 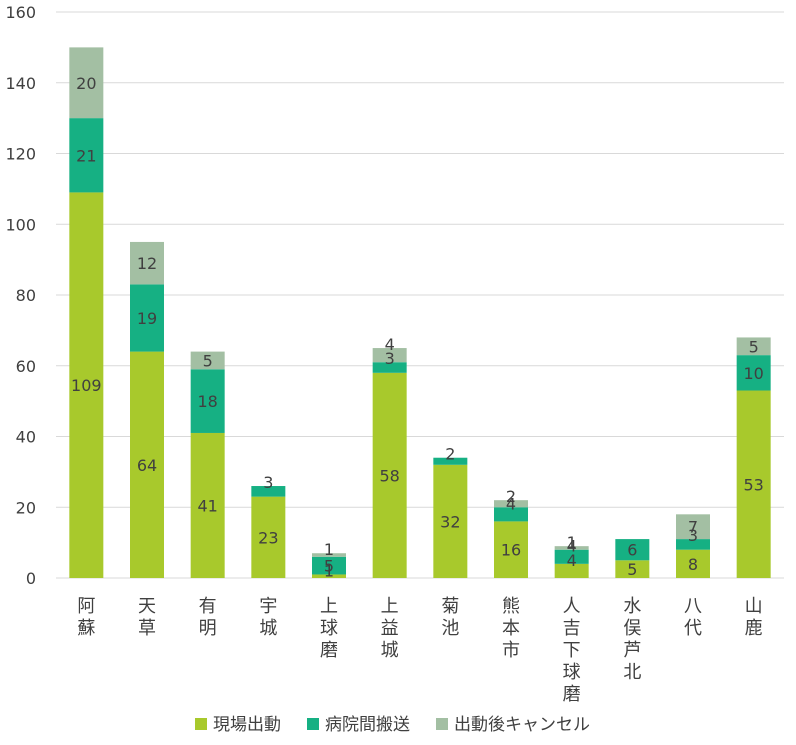 I want to click on x-category-label: 下, so click(x=572, y=650).